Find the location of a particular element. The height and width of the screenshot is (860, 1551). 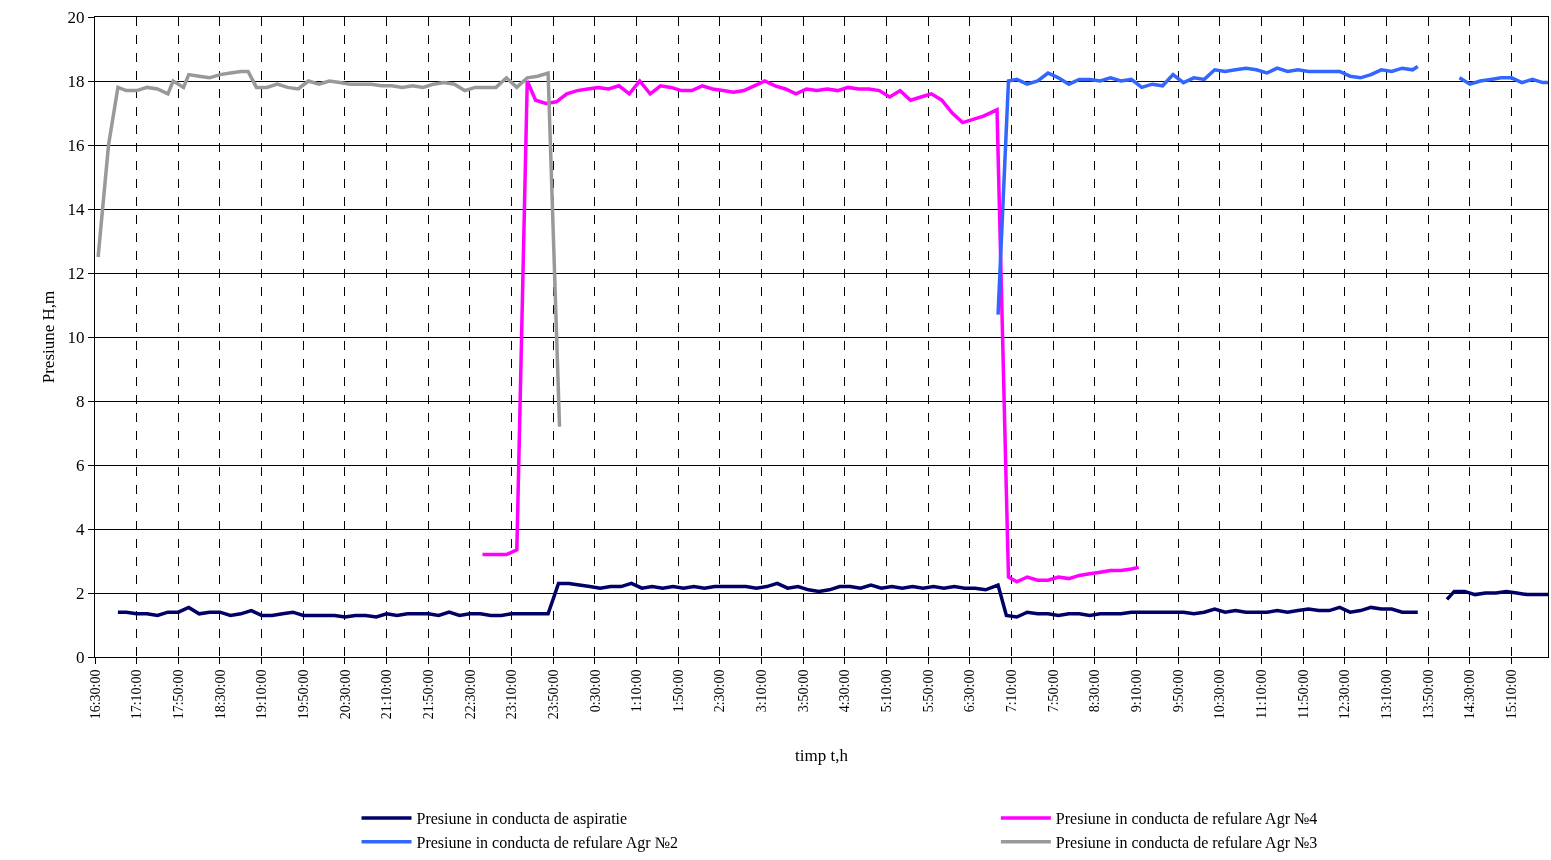

legend-label: Presiune in conducta de refulare Agr №3 is located at coordinates (1186, 842).